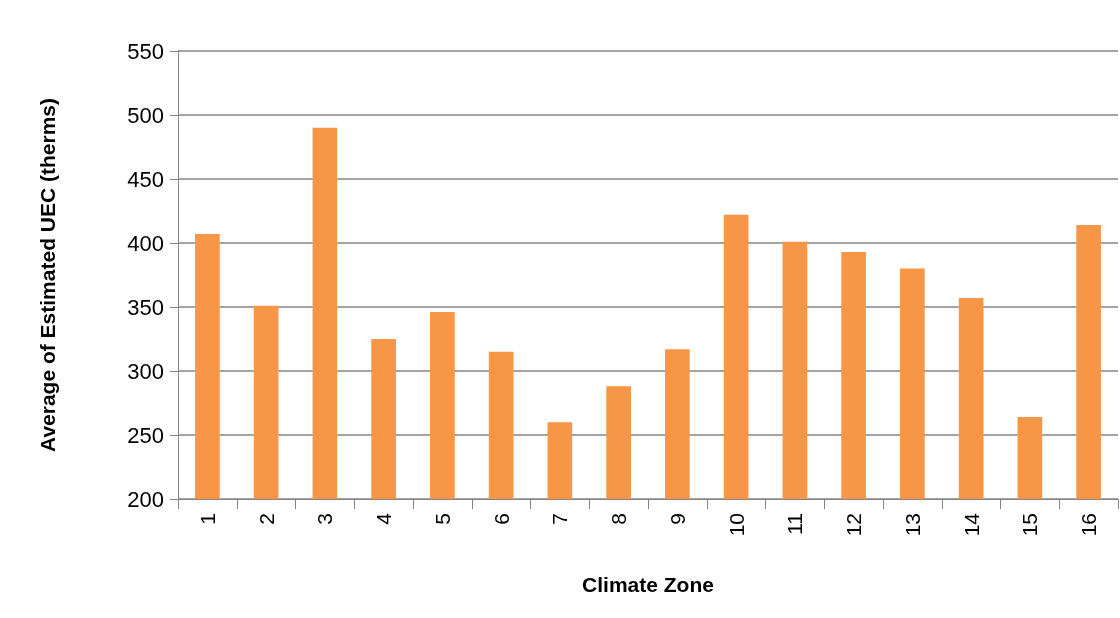 The image size is (1120, 618). I want to click on x-tick-label: 5, so click(442, 519).